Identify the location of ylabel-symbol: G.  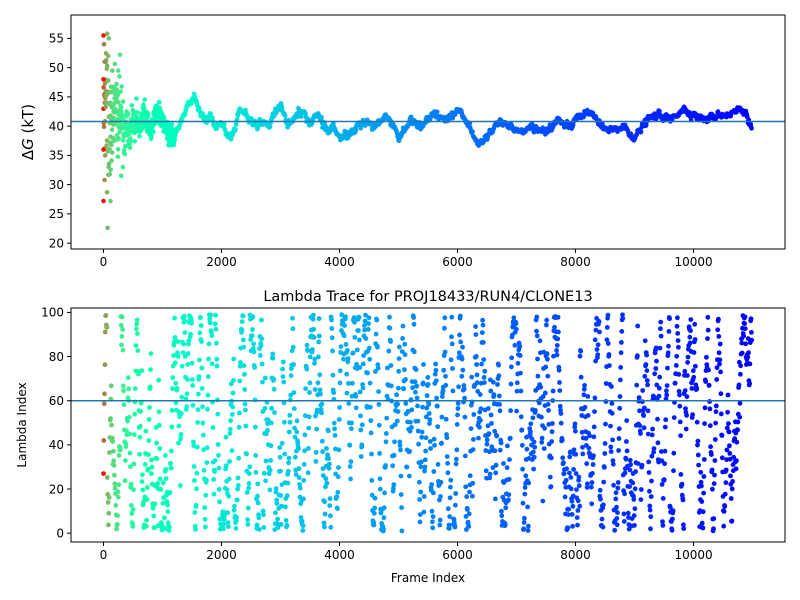
(28, 144).